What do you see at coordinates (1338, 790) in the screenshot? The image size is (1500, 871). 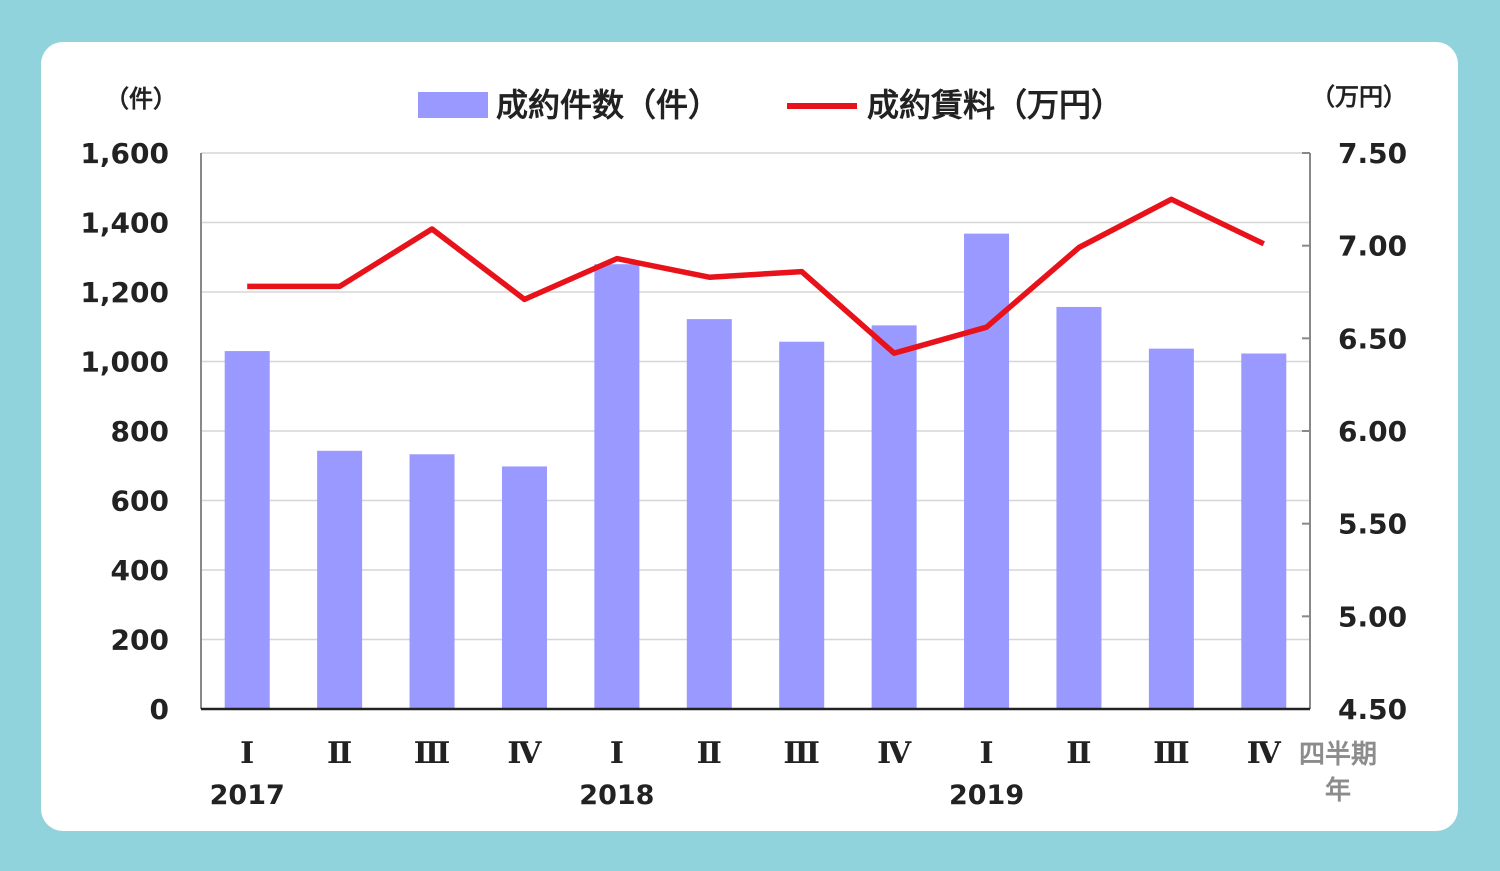 I see `x-axis-year-name: 年` at bounding box center [1338, 790].